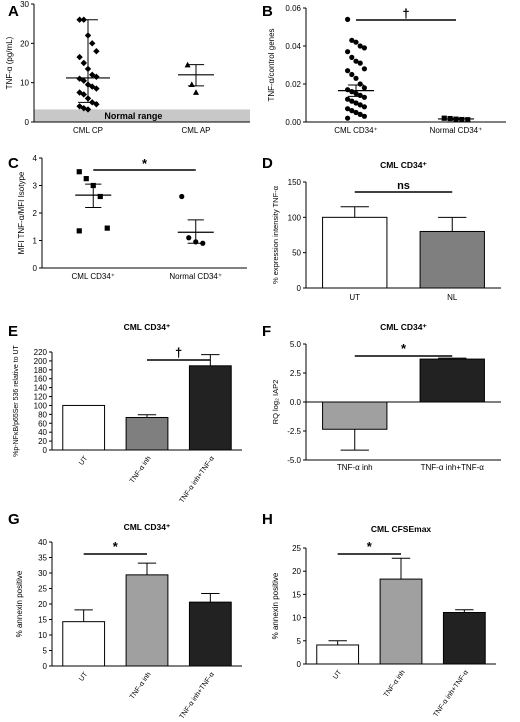  Describe the element at coordinates (275, 234) in the screenshot. I see `y-axis-label: % expression intensity TNF-α` at that location.